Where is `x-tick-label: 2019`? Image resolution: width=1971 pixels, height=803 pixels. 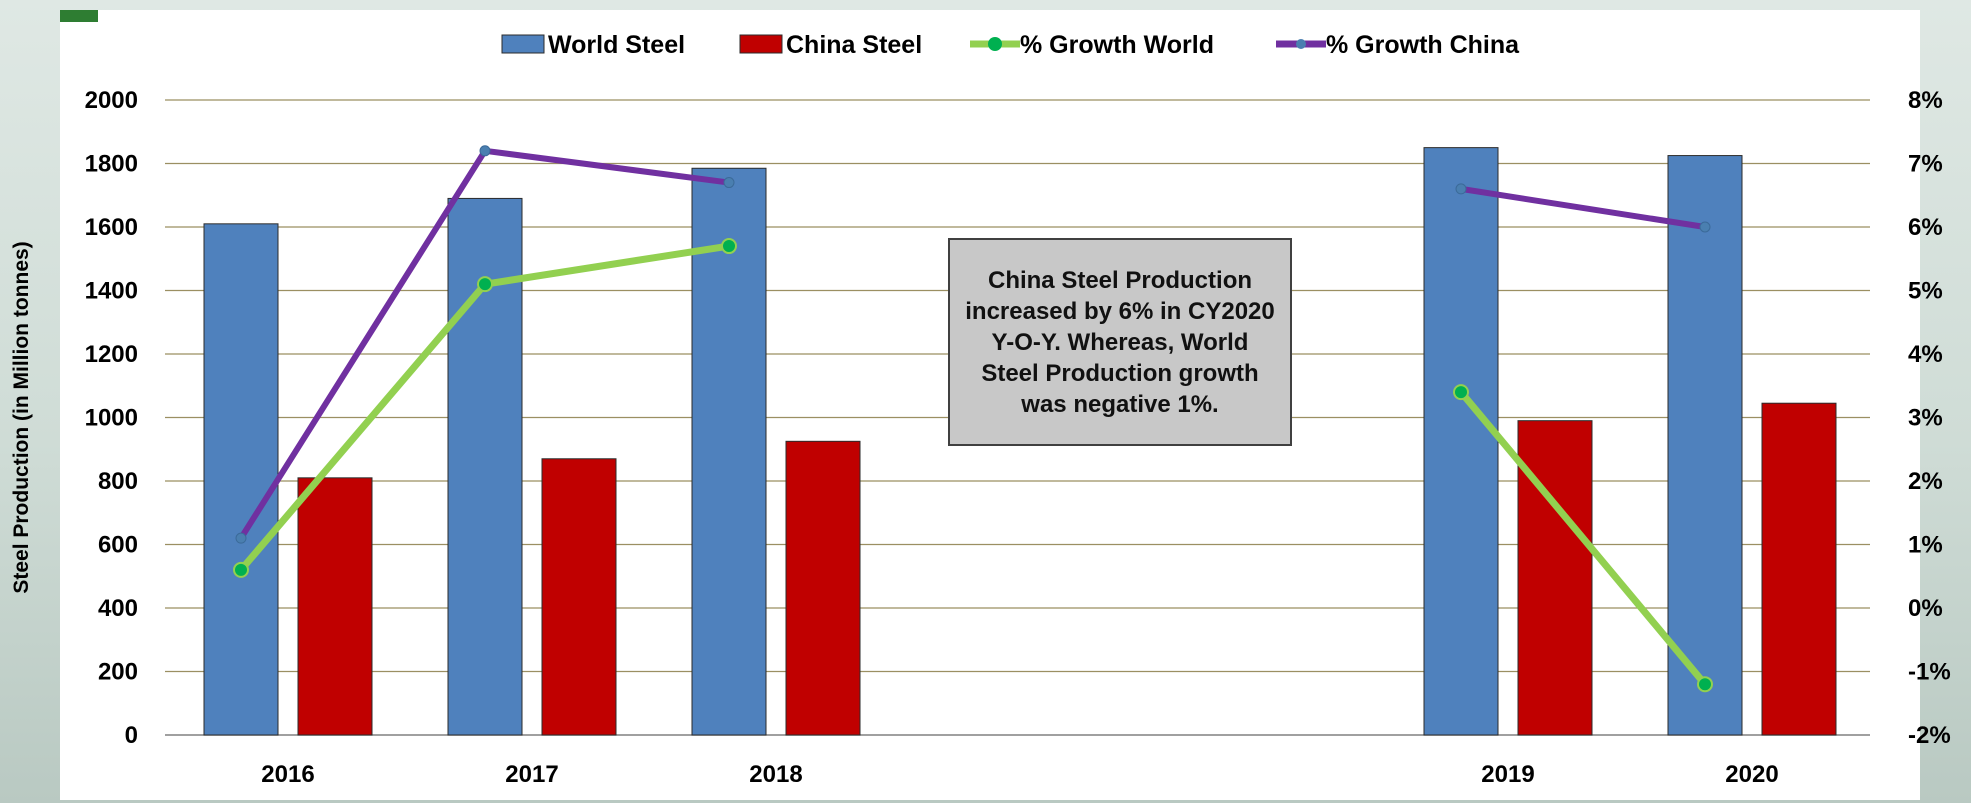 x-tick-label: 2019 is located at coordinates (1507, 774).